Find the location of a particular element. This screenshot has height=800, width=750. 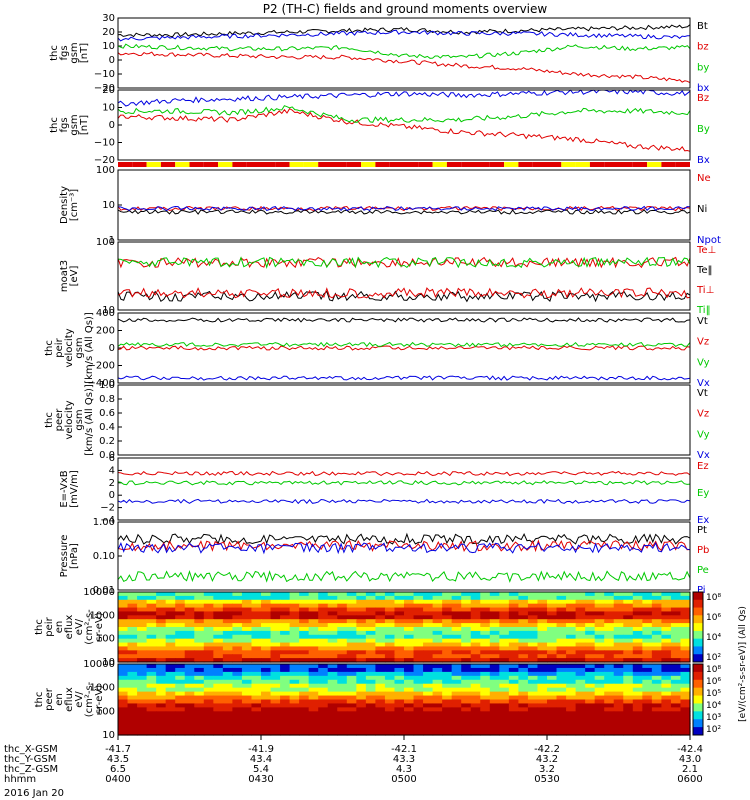

colorbar-swatch is located at coordinates (698, 611).